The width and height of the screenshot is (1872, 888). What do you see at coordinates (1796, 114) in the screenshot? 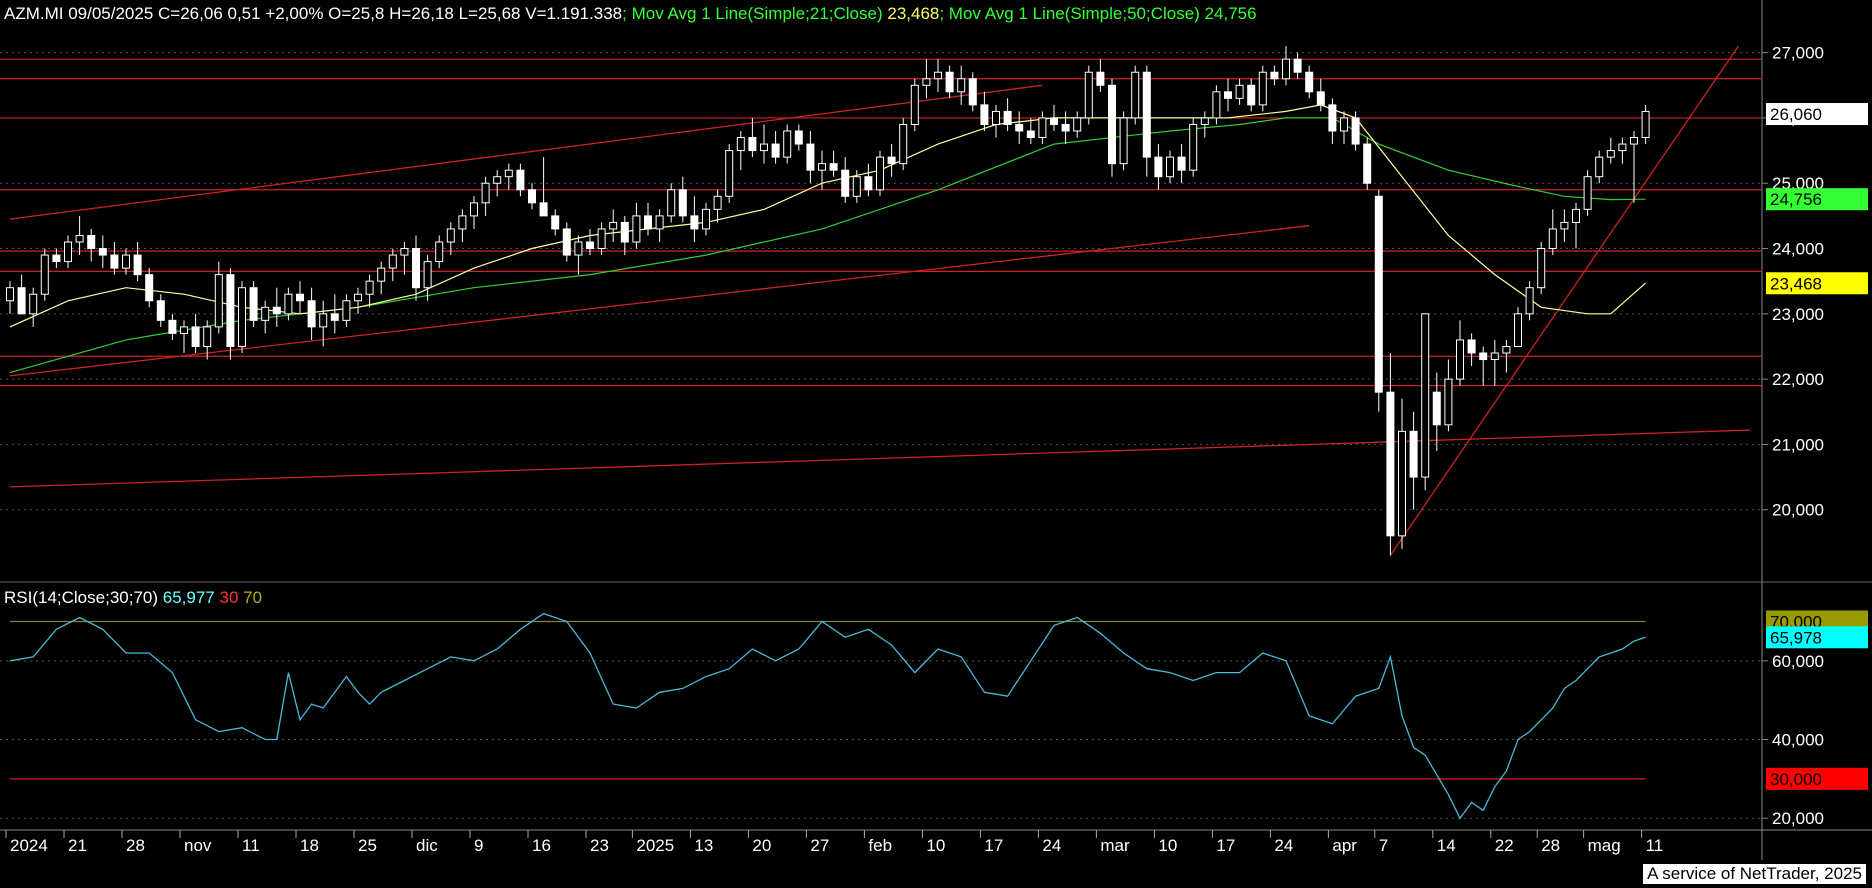
I see `price-label: 26,060` at bounding box center [1796, 114].